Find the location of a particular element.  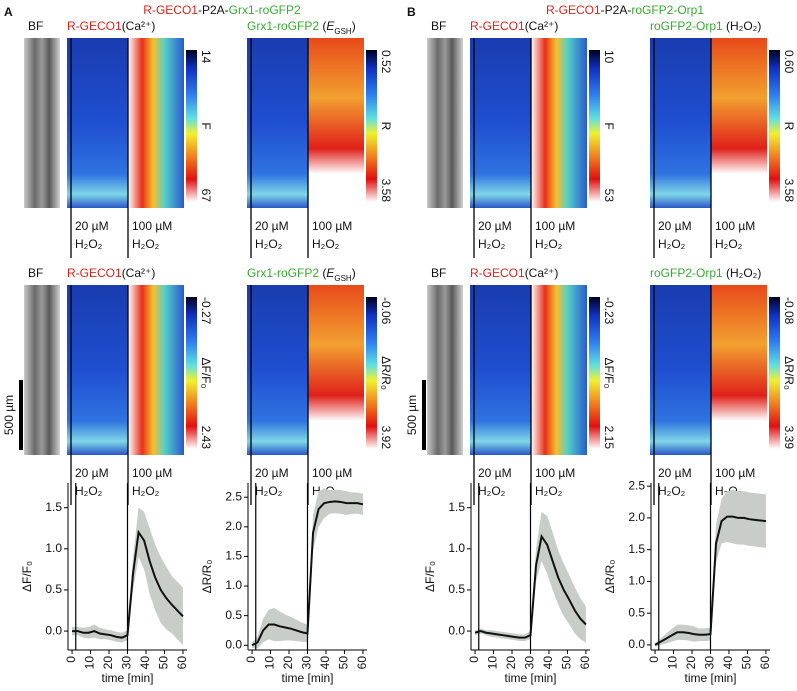

scale-bar-label: 500 µm is located at coordinates (412, 415).